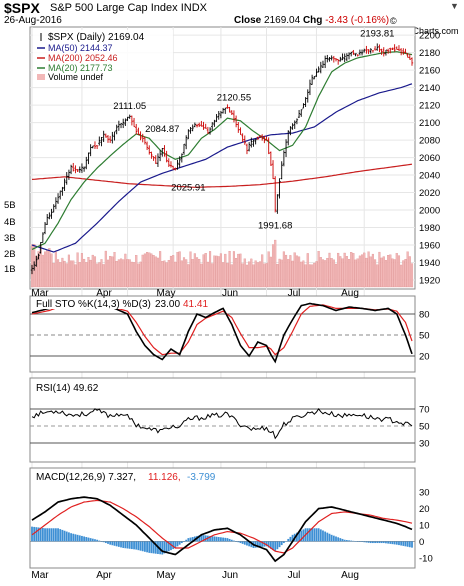 This screenshot has width=464, height=586. What do you see at coordinates (83, 58) in the screenshot?
I see `legend-ma200: MA(200) 2052.46` at bounding box center [83, 58].